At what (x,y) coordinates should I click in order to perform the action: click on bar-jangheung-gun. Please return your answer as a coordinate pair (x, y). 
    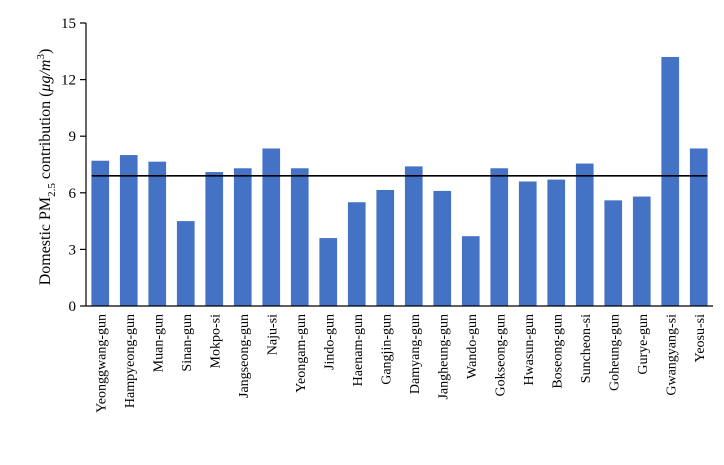
    Looking at the image, I should click on (442, 248).